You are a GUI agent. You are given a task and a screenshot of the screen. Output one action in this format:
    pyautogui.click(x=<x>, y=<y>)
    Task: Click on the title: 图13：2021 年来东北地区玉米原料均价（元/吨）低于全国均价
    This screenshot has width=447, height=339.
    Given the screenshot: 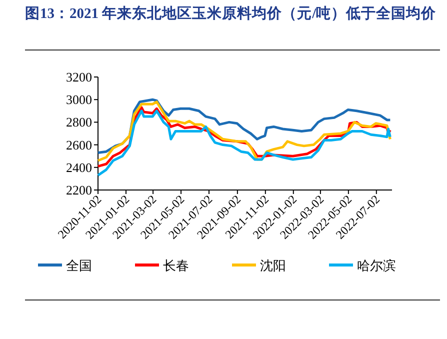 What is the action you would take?
    pyautogui.click(x=231, y=14)
    